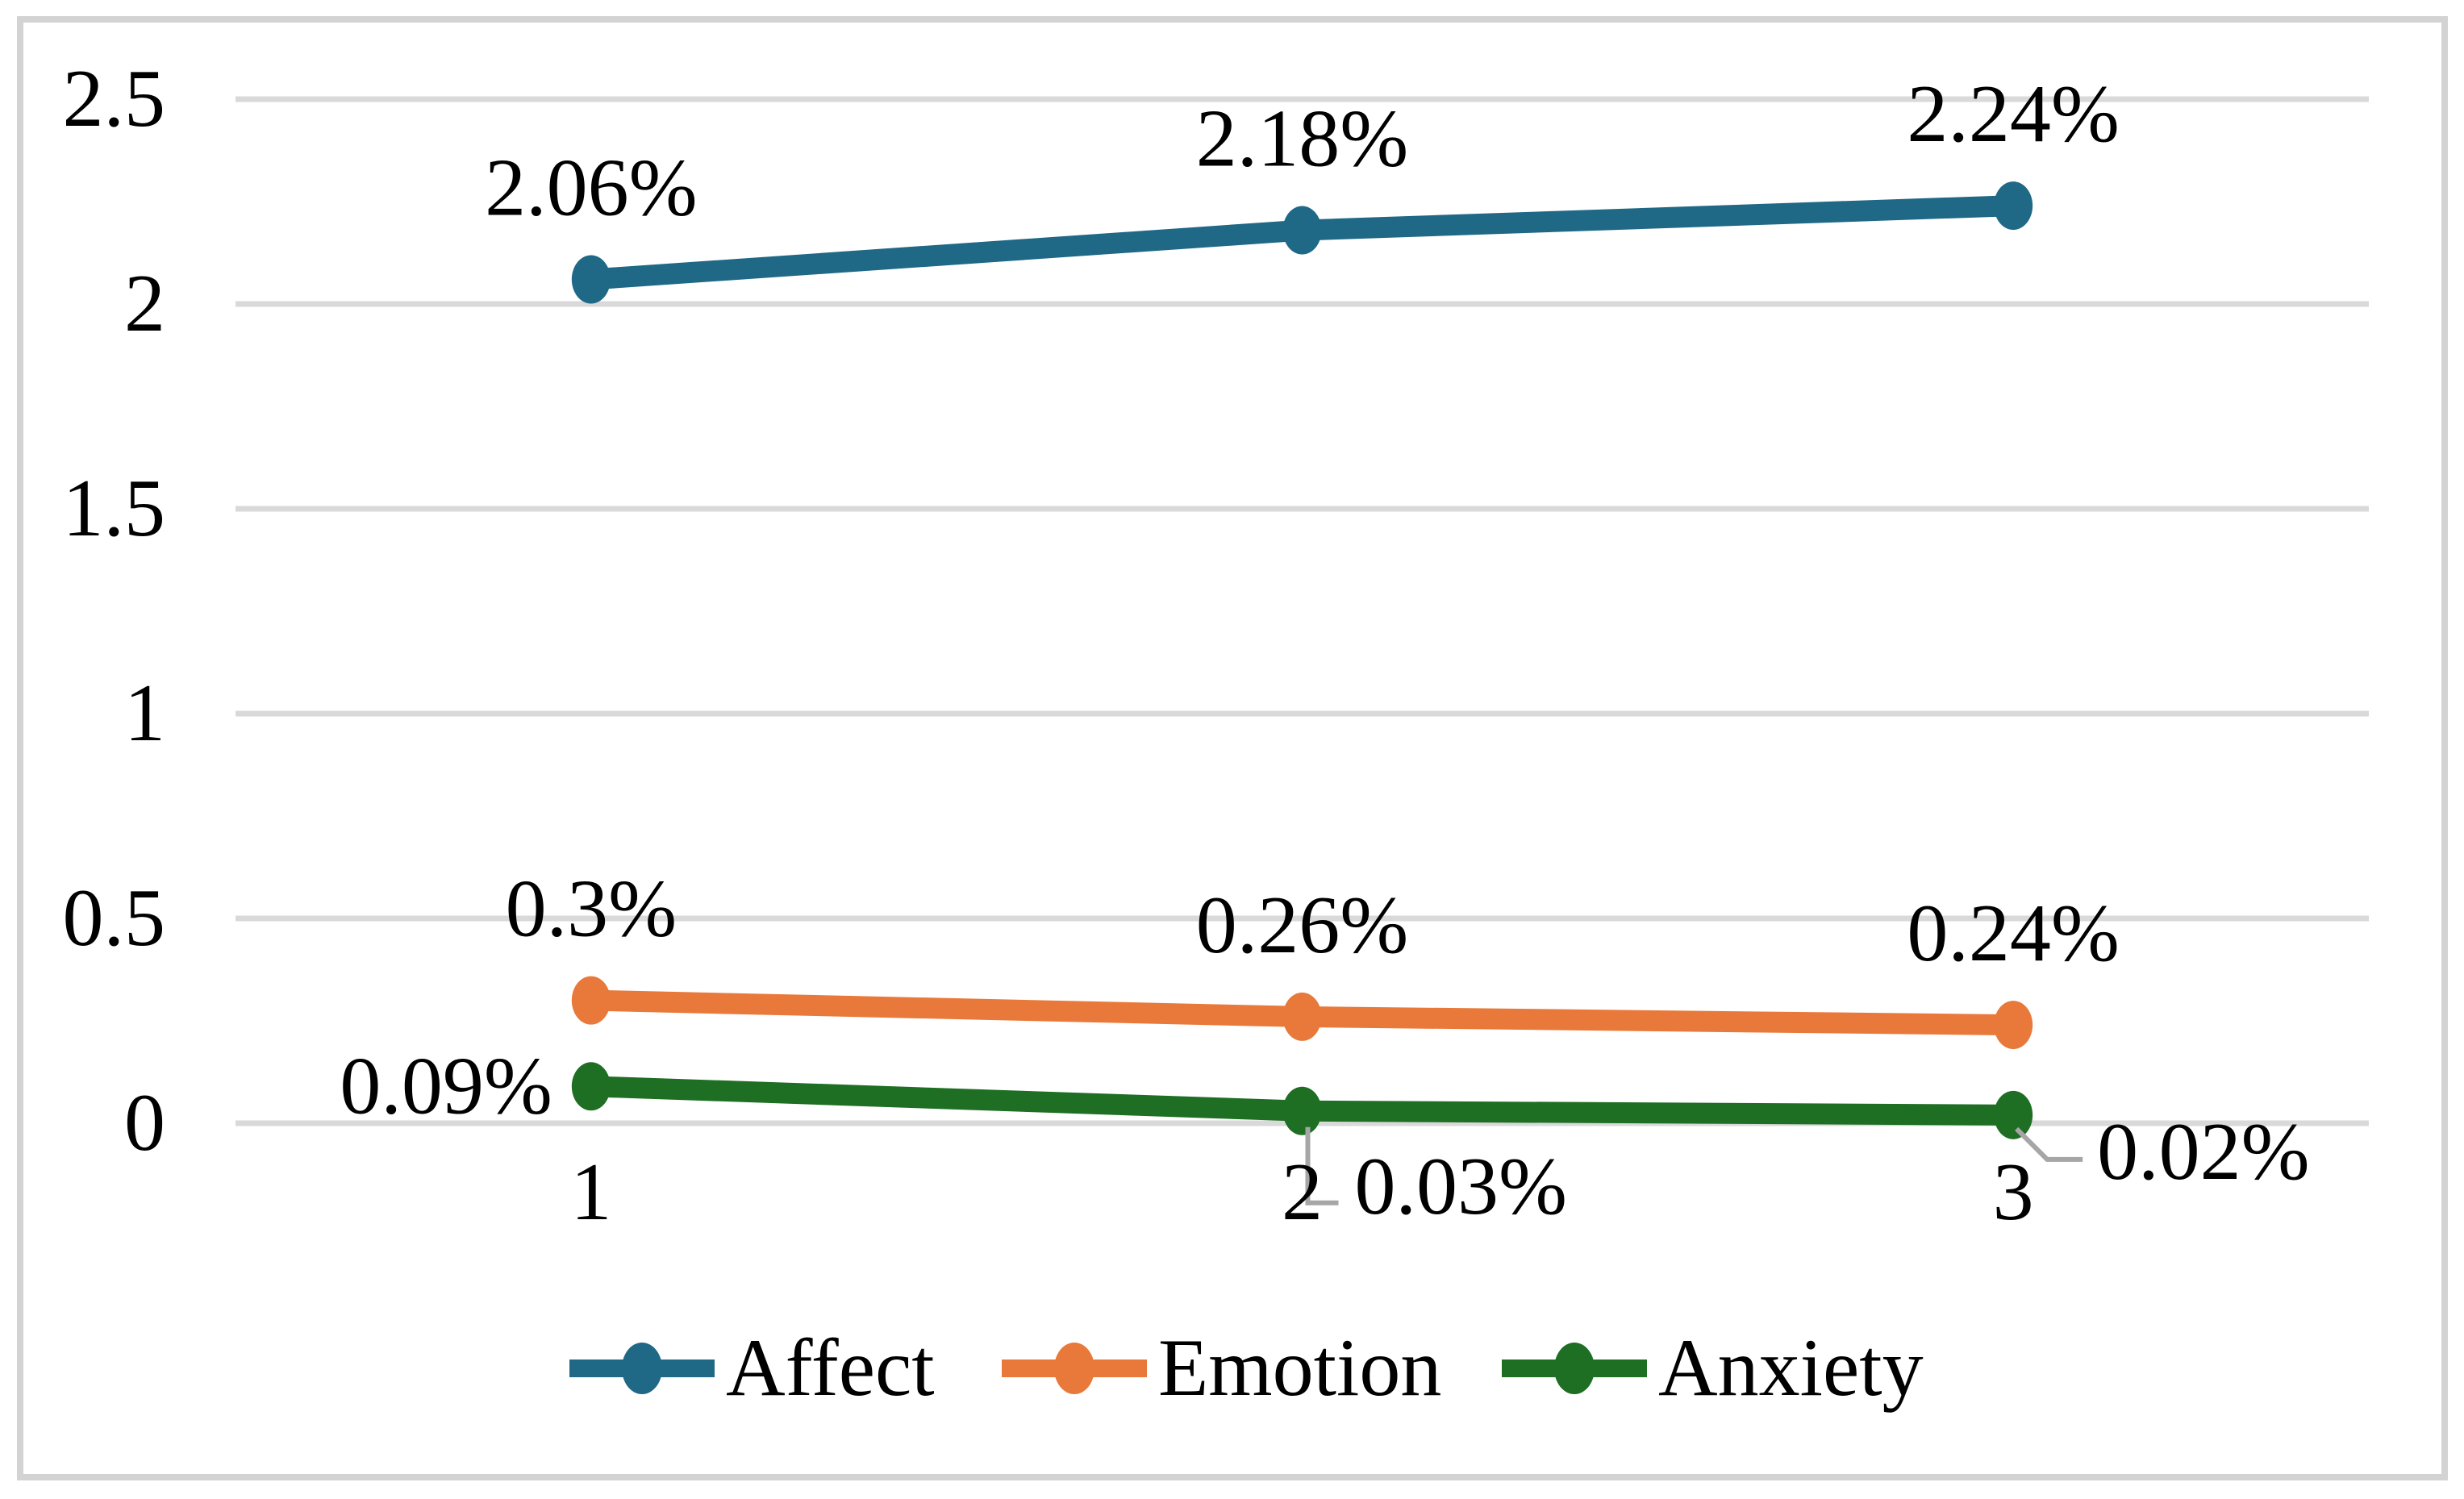  I want to click on data-label-anxiety-1: 0.09%, so click(446, 1085).